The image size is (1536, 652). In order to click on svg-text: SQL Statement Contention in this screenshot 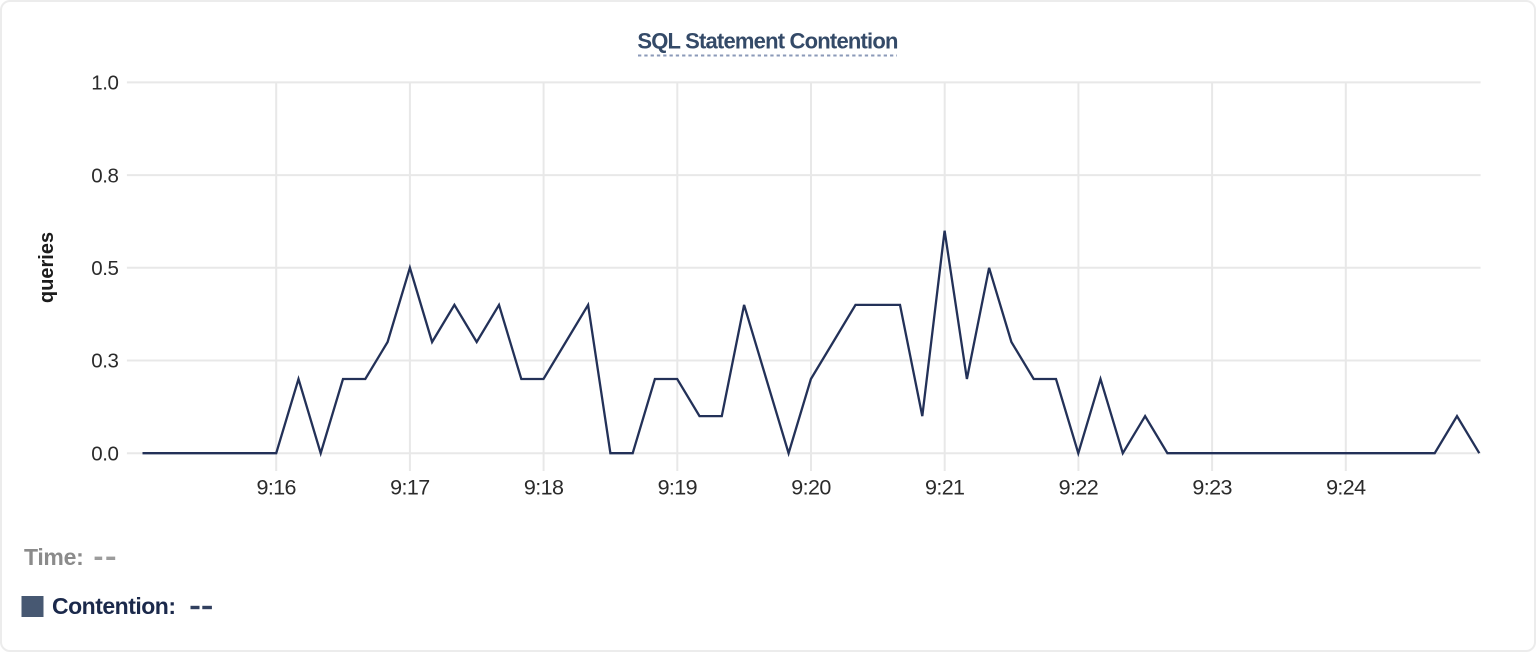, I will do `click(767, 41)`.